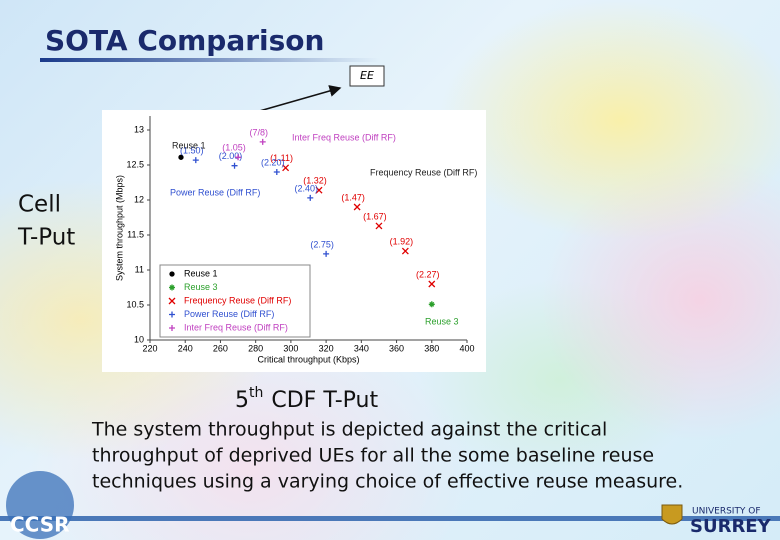 The image size is (780, 540). What do you see at coordinates (375, 216) in the screenshot?
I see `point-label: (1.67)` at bounding box center [375, 216].